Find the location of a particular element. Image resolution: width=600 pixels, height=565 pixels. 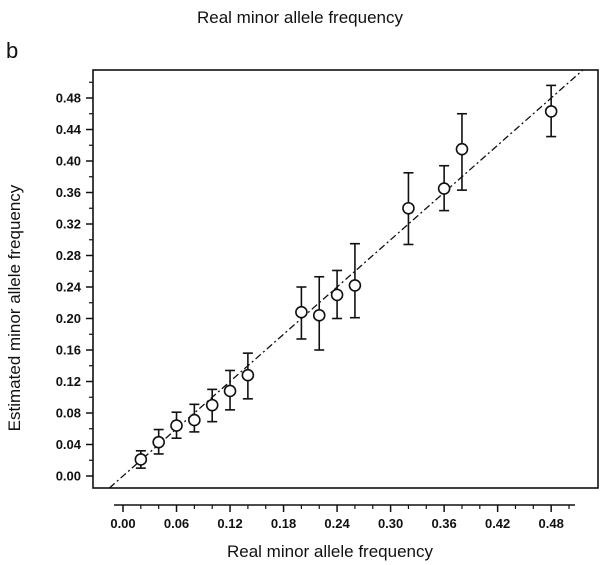

x-tick-label: 0.06 is located at coordinates (176, 523).